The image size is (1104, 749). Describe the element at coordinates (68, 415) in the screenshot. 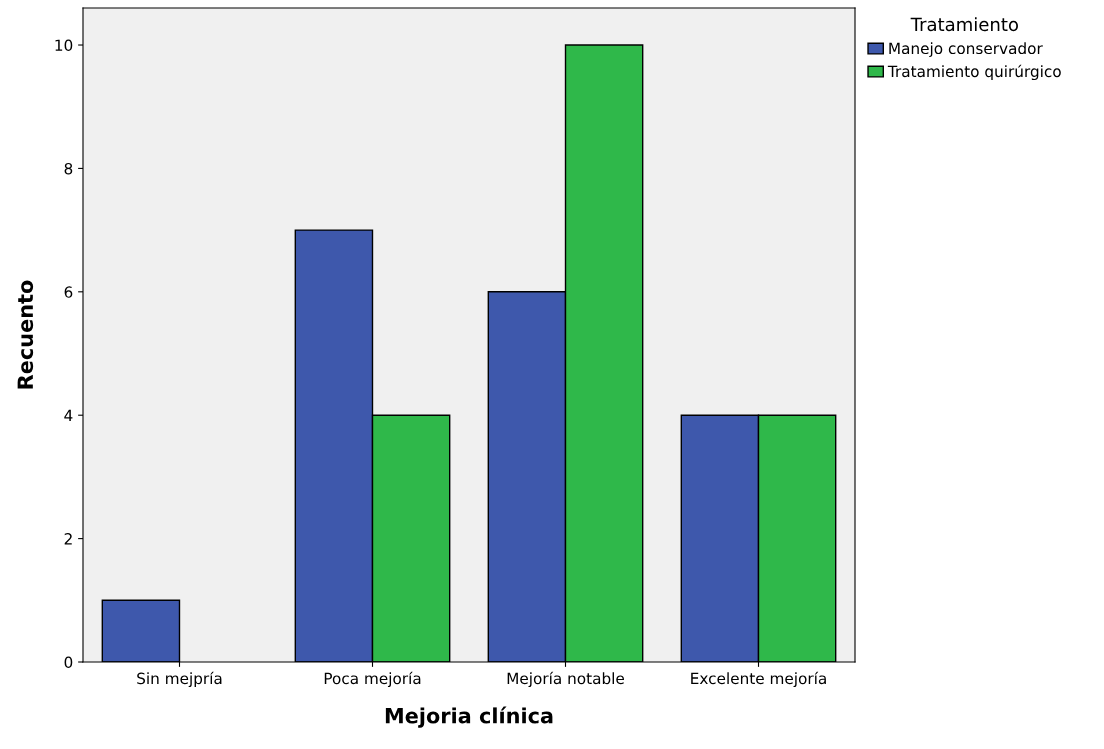

I see `y-tick-label: 4` at that location.